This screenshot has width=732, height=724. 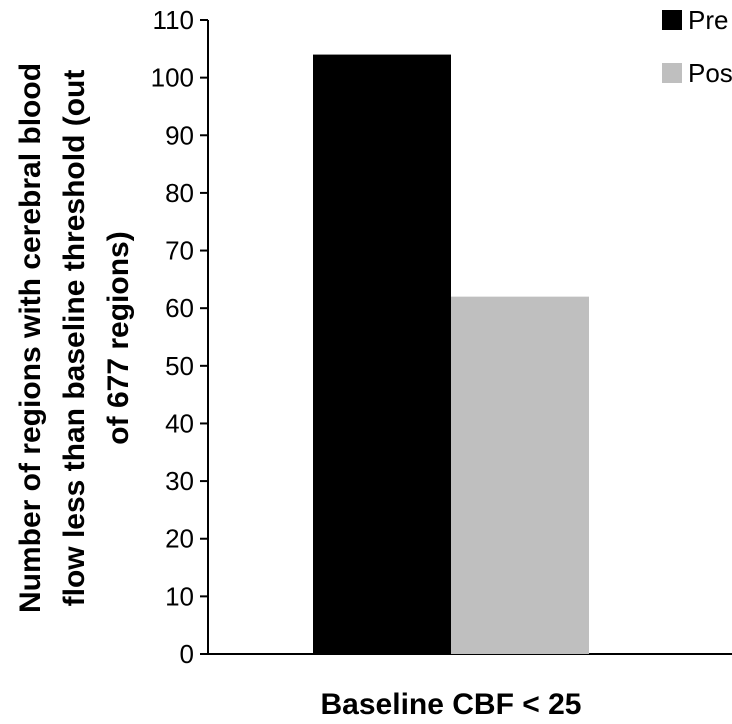 What do you see at coordinates (179, 423) in the screenshot?
I see `y-tick-label: 40` at bounding box center [179, 423].